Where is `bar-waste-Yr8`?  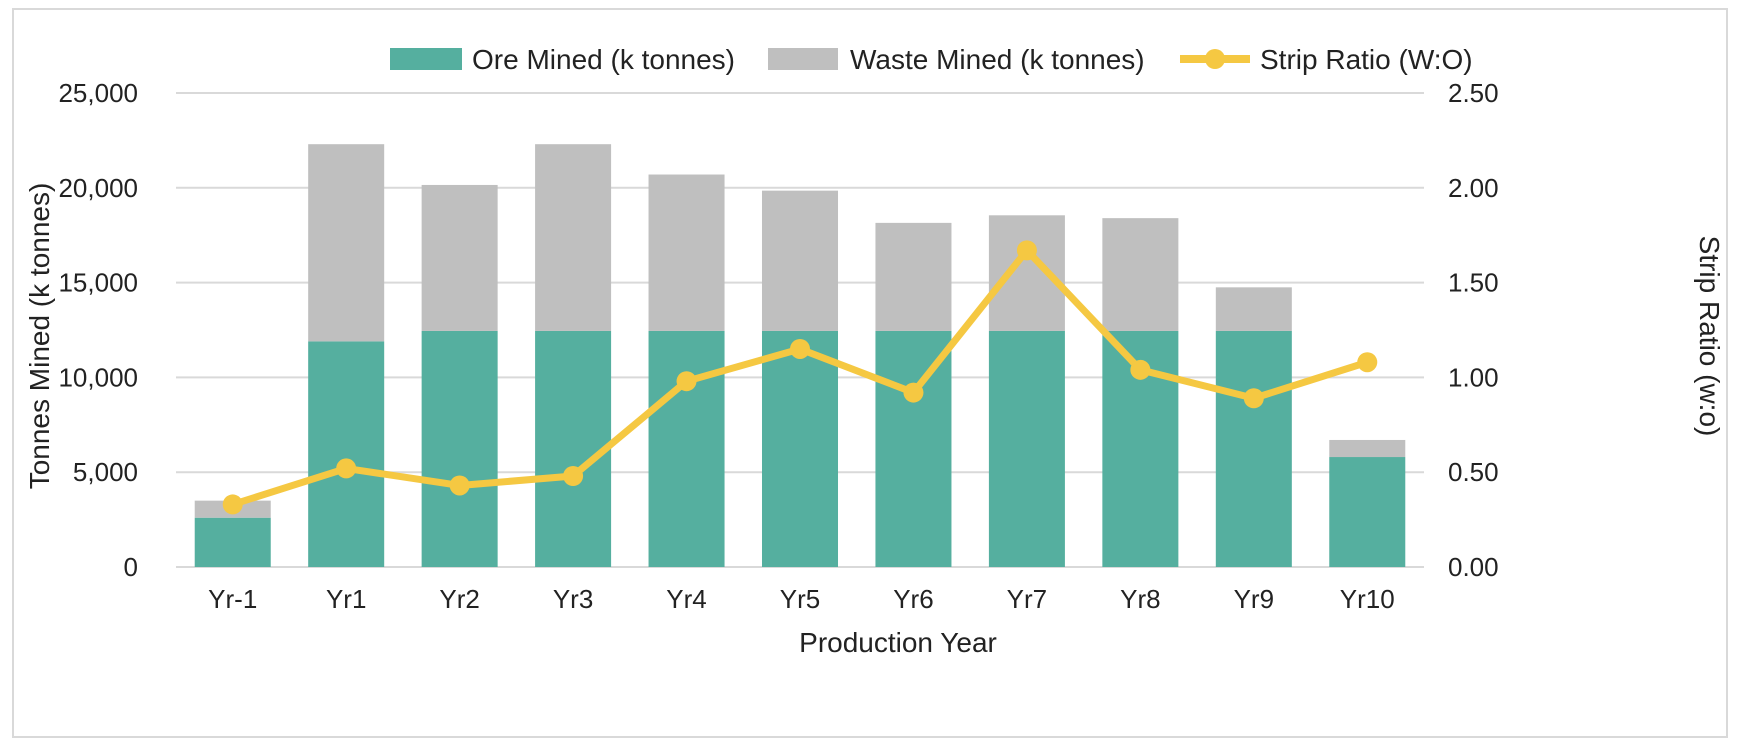
bar-waste-Yr8 is located at coordinates (1140, 274).